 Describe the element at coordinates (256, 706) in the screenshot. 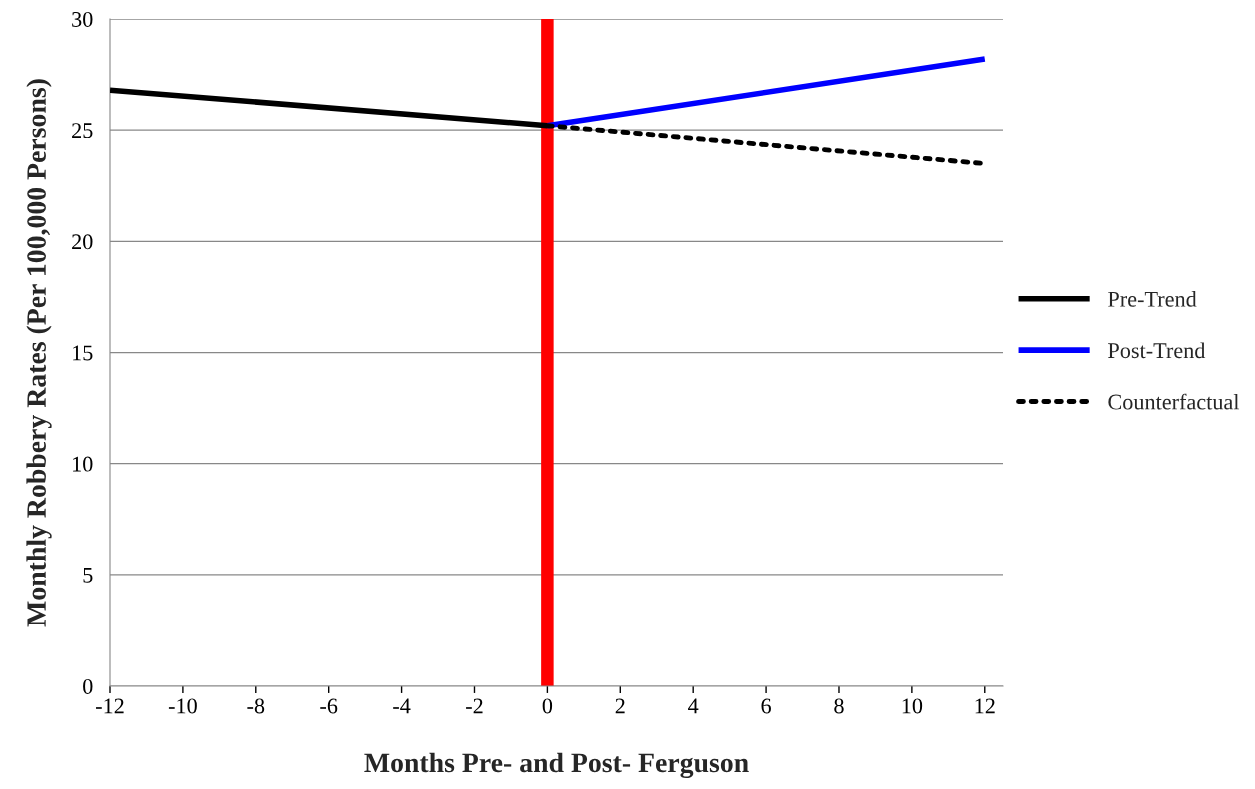

I see `x-tick-label: -8` at that location.